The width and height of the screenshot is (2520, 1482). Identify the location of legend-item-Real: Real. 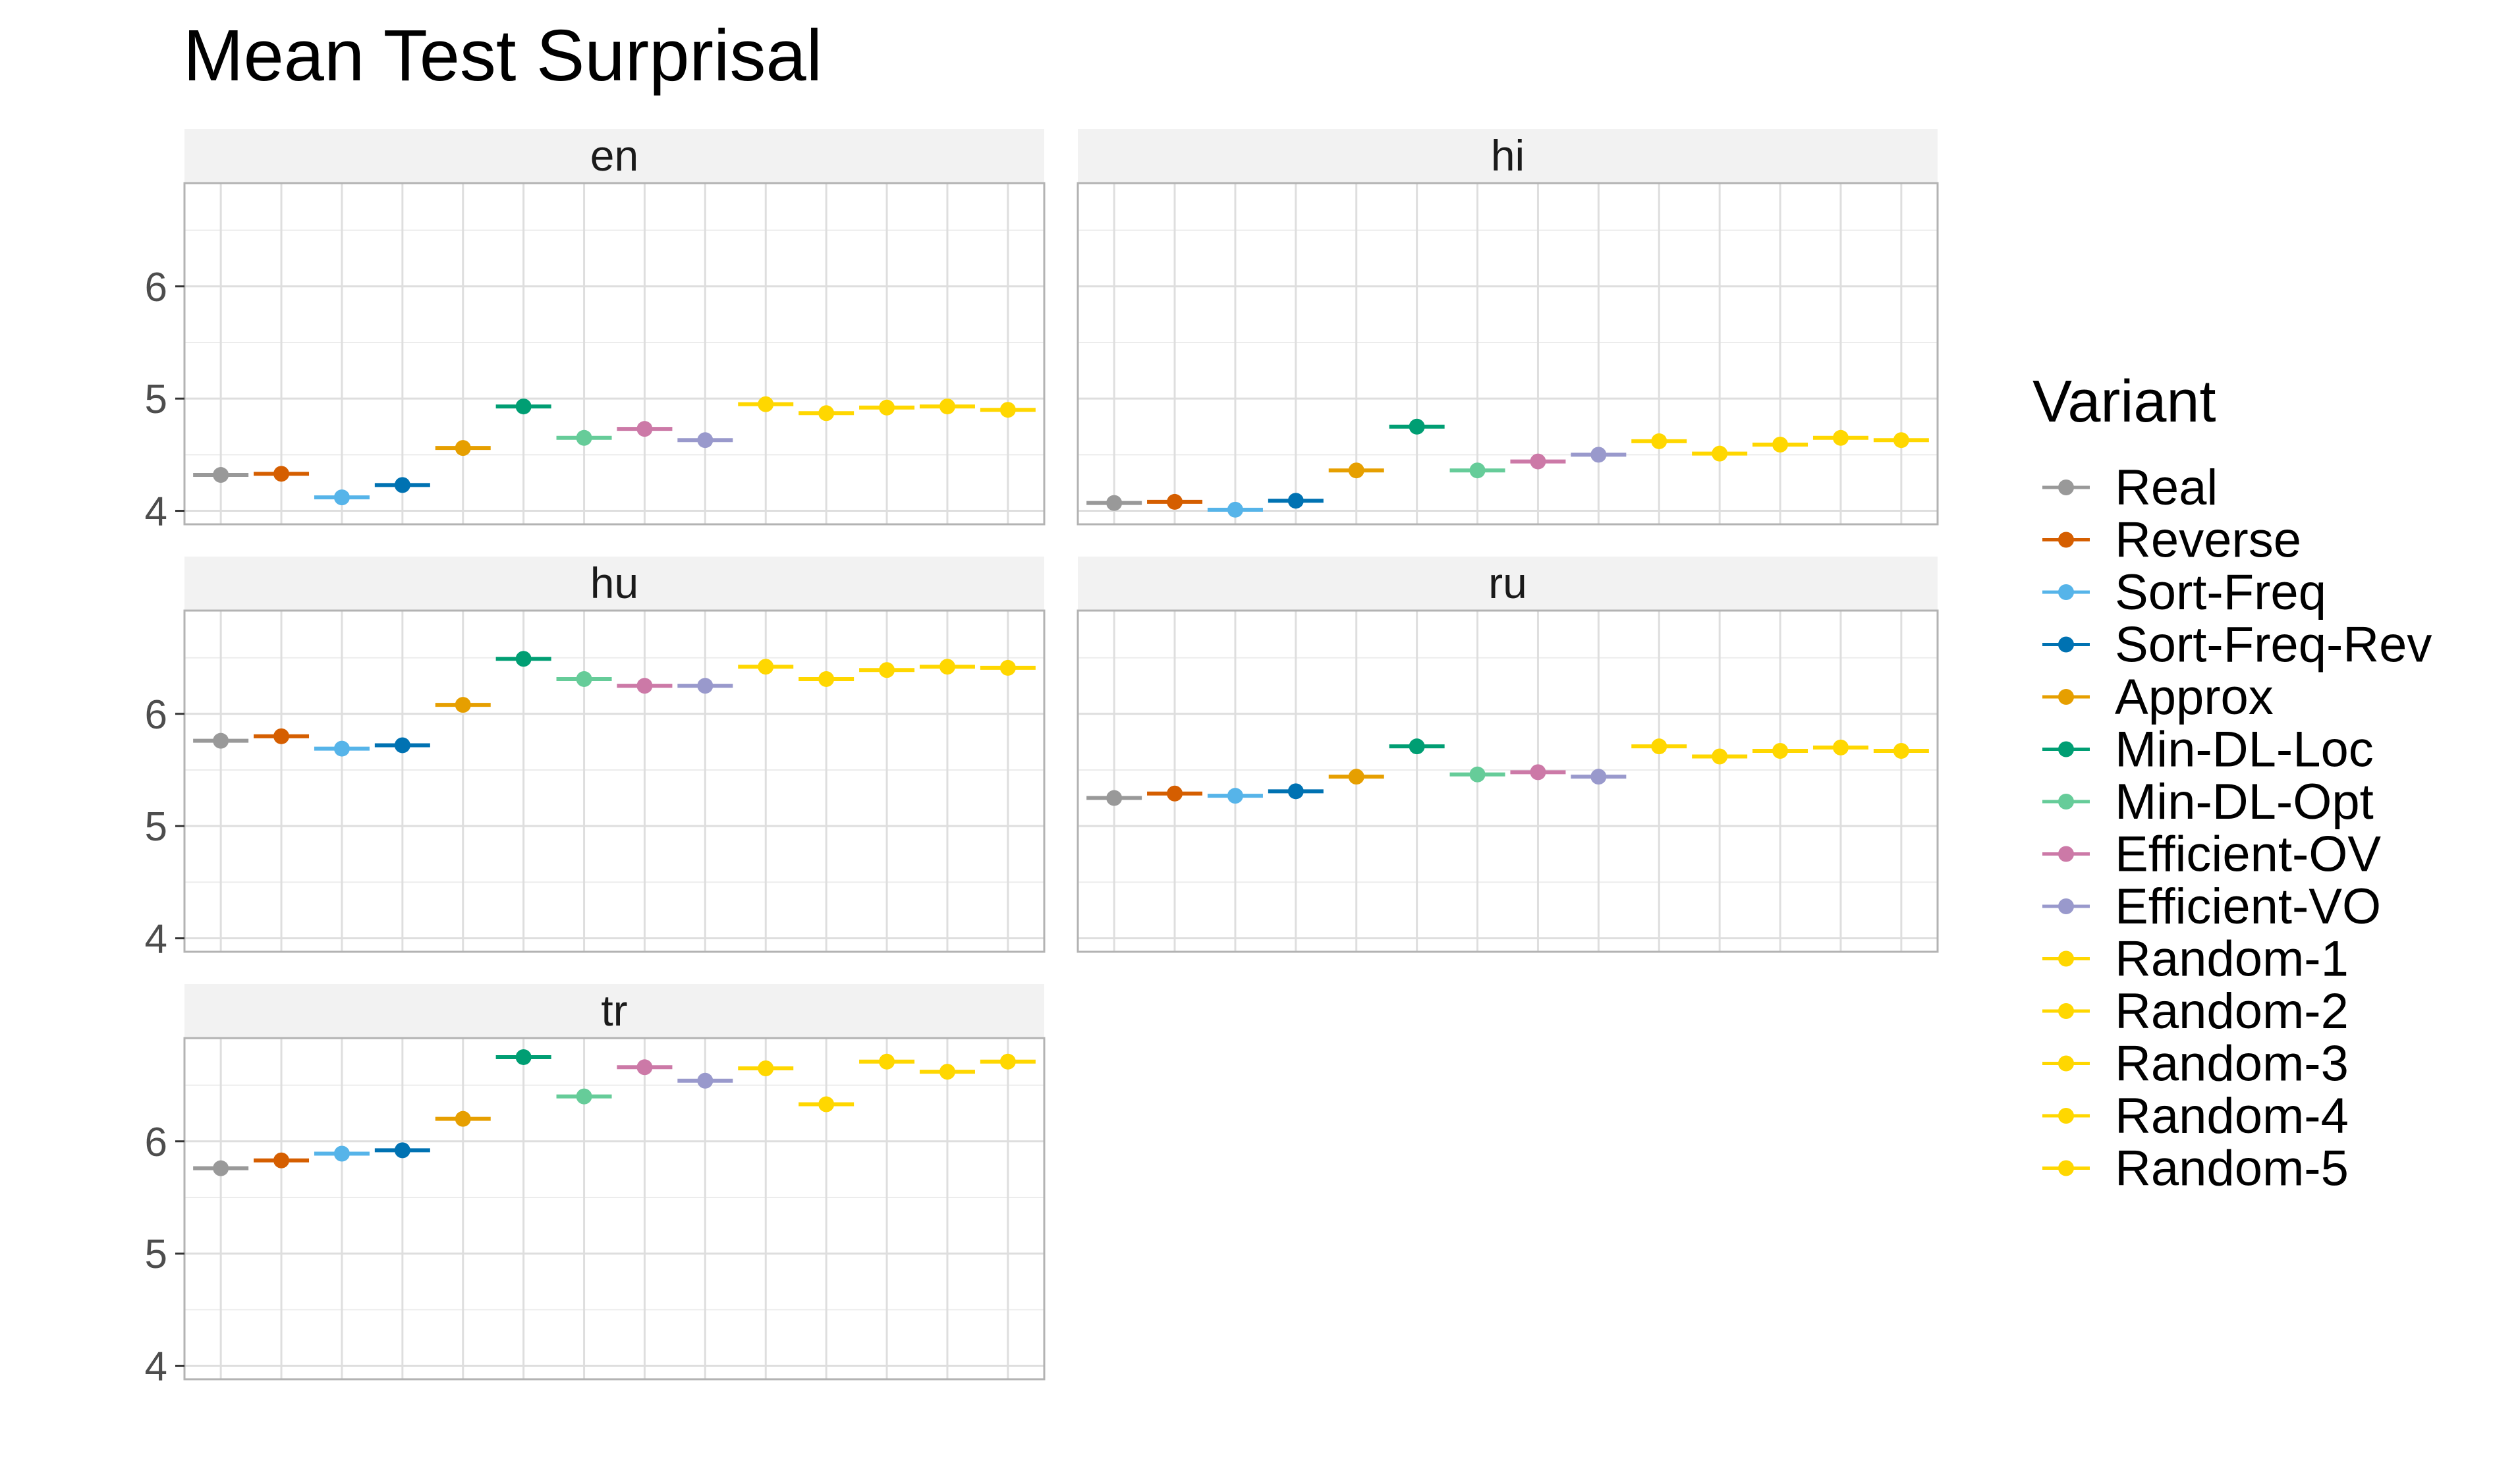
(2130, 488).